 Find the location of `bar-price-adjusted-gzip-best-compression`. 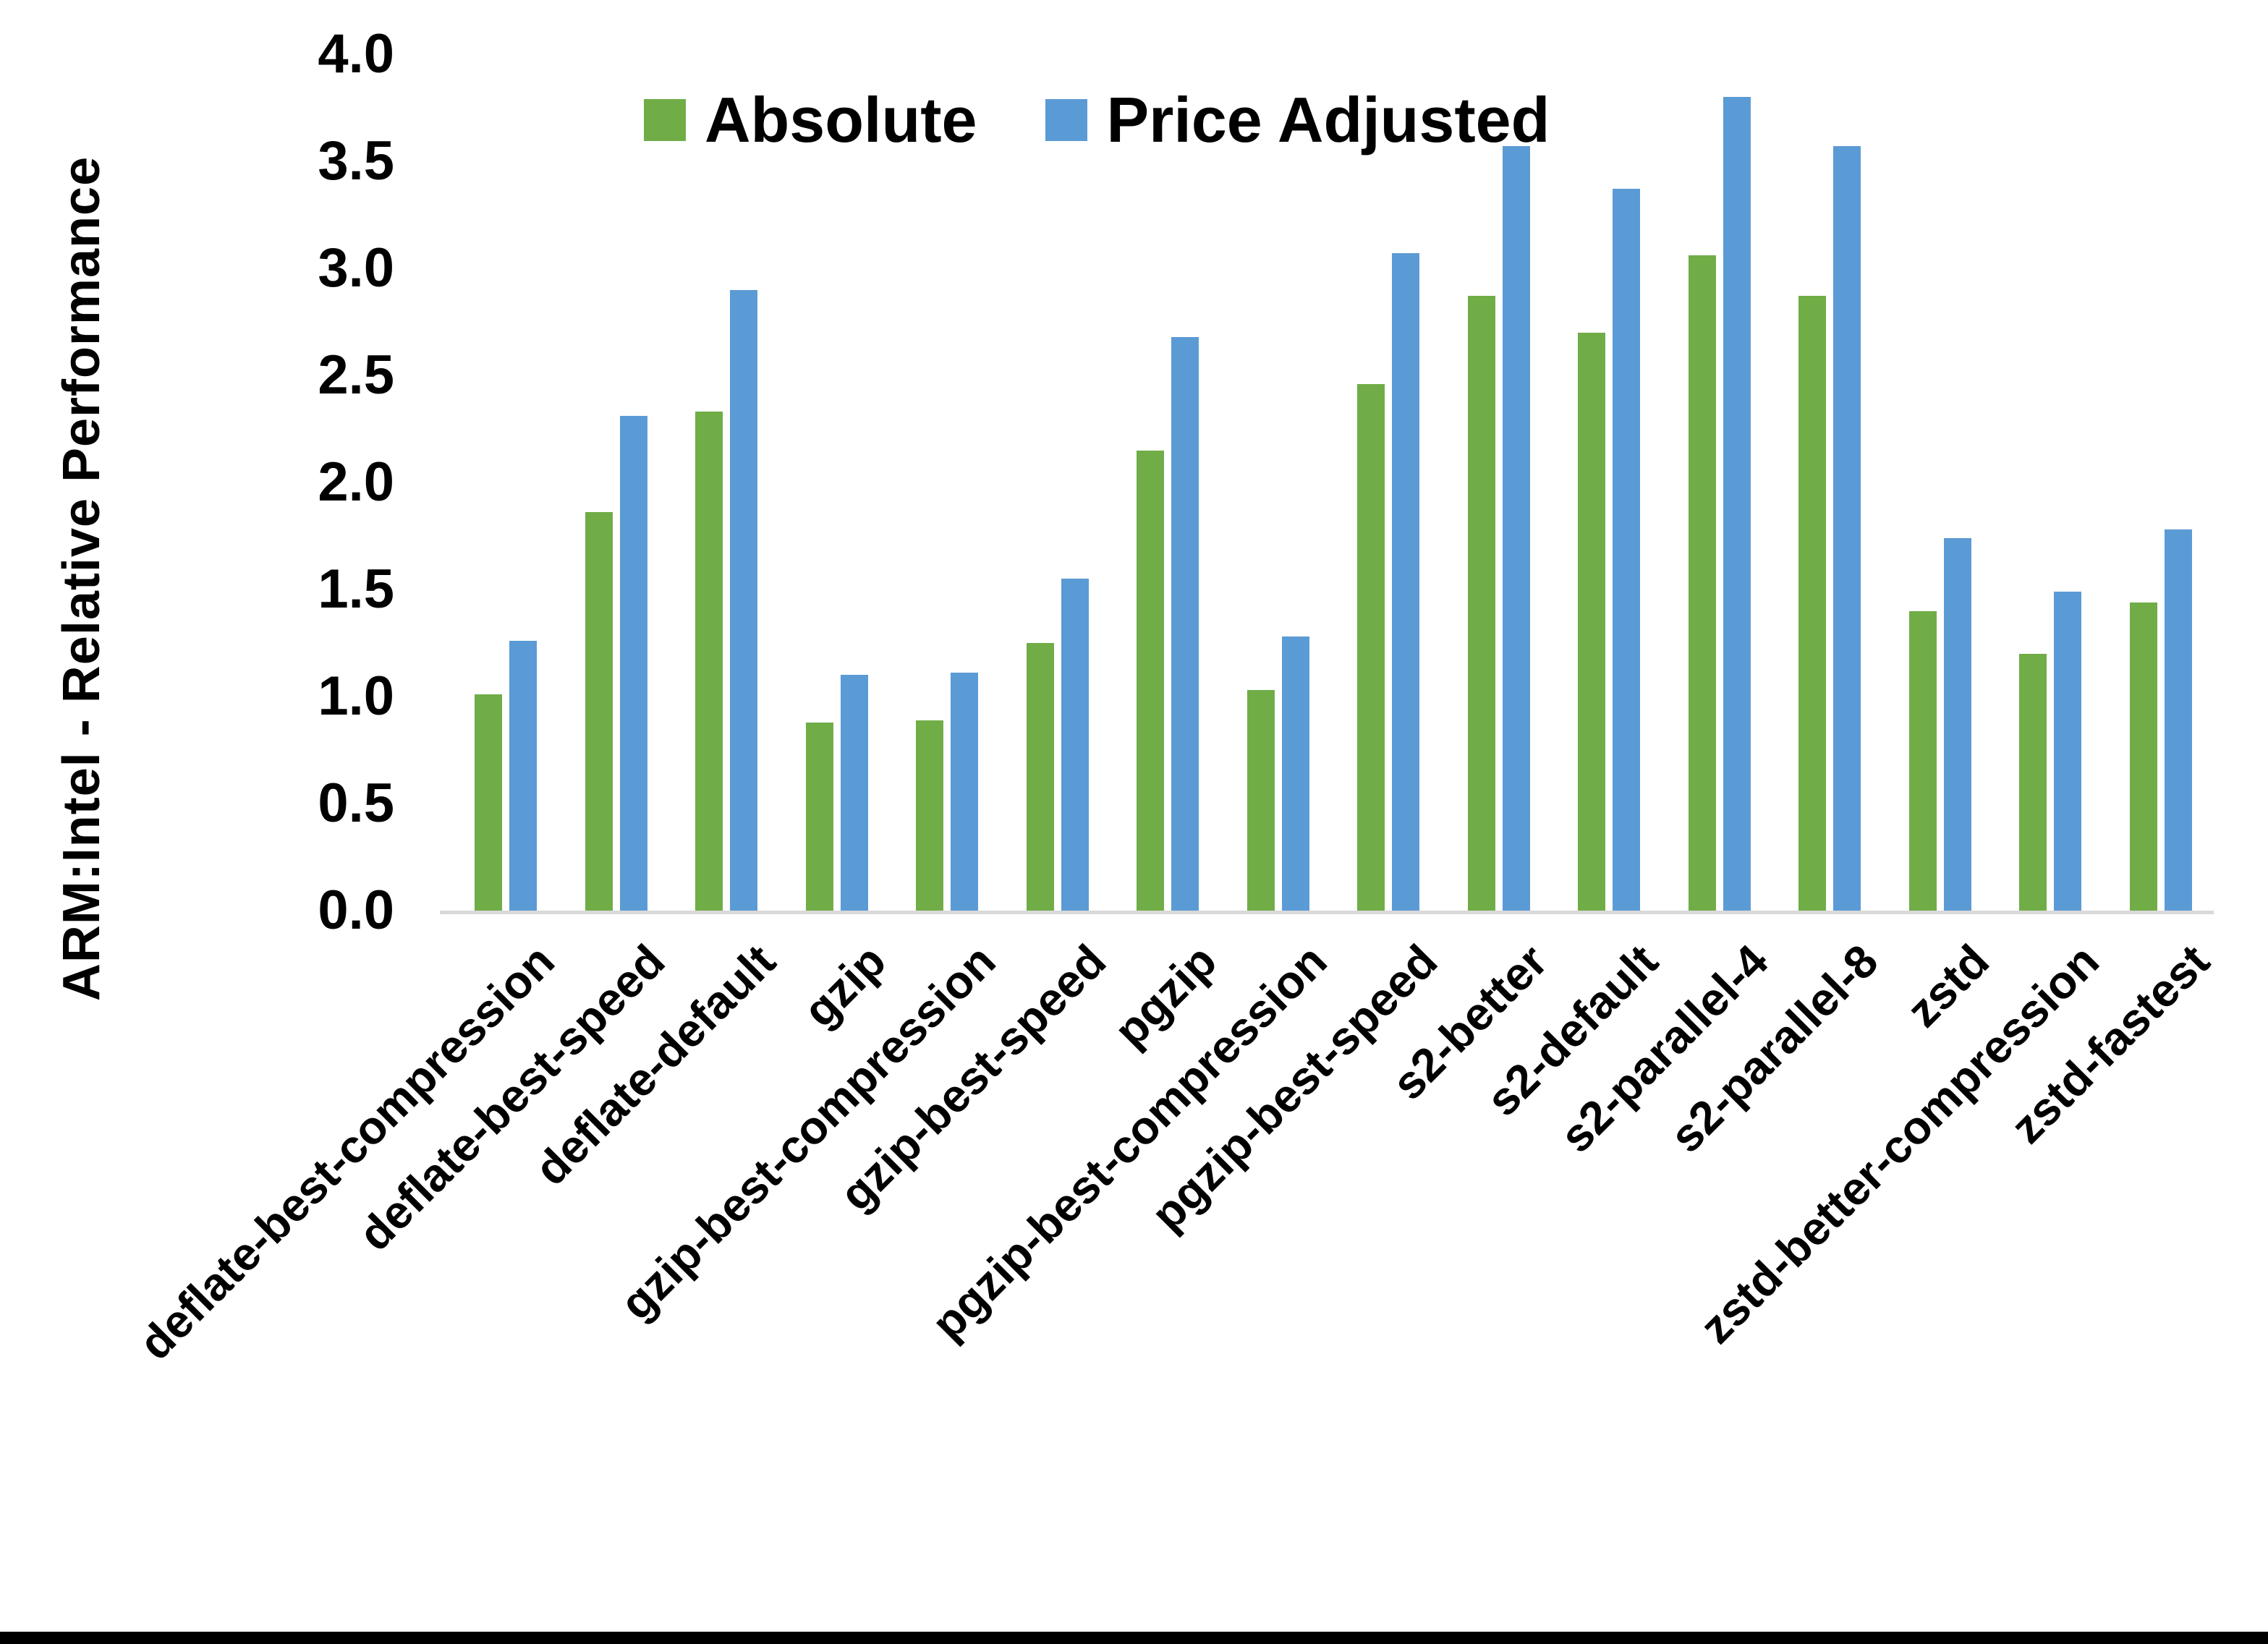

bar-price-adjusted-gzip-best-compression is located at coordinates (964, 792).